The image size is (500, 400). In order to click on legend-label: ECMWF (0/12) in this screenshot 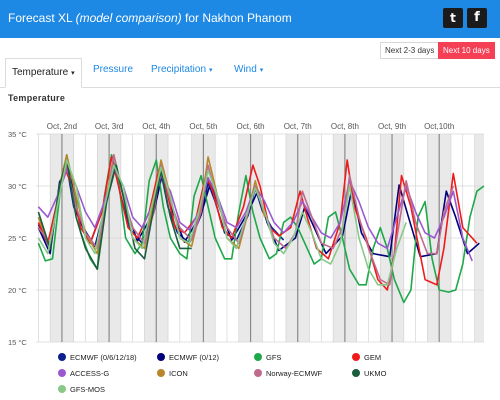, I will do `click(194, 357)`.